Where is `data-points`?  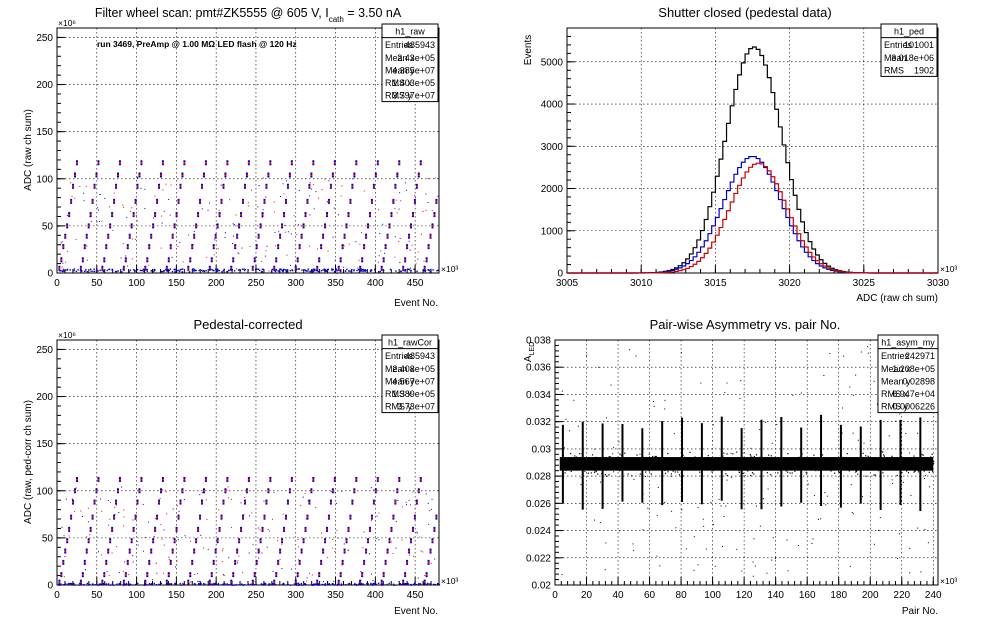 data-points is located at coordinates (248, 217).